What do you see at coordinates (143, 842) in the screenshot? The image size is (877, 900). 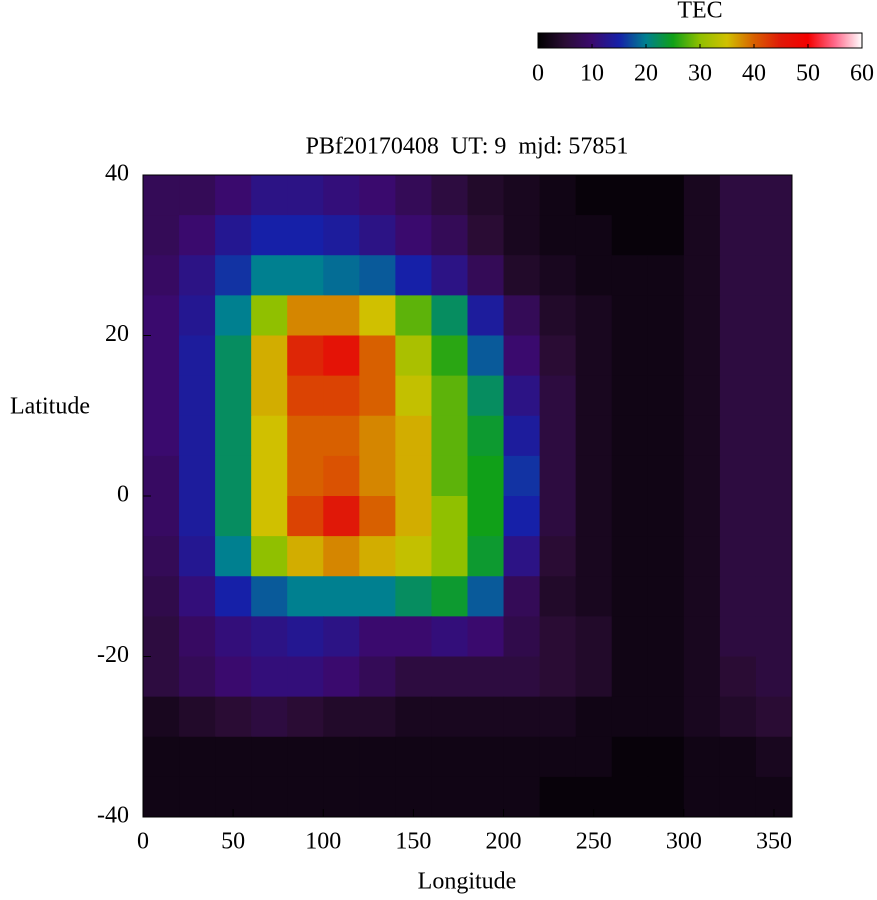 I see `x-tick-label: 0` at bounding box center [143, 842].